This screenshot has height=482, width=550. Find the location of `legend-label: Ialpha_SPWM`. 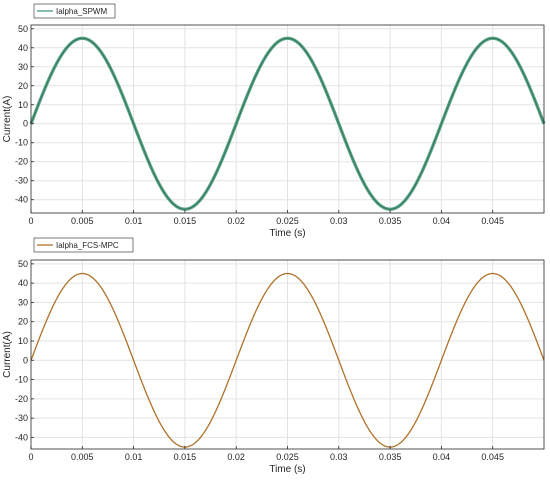

legend-label: Ialpha_SPWM is located at coordinates (81, 11).